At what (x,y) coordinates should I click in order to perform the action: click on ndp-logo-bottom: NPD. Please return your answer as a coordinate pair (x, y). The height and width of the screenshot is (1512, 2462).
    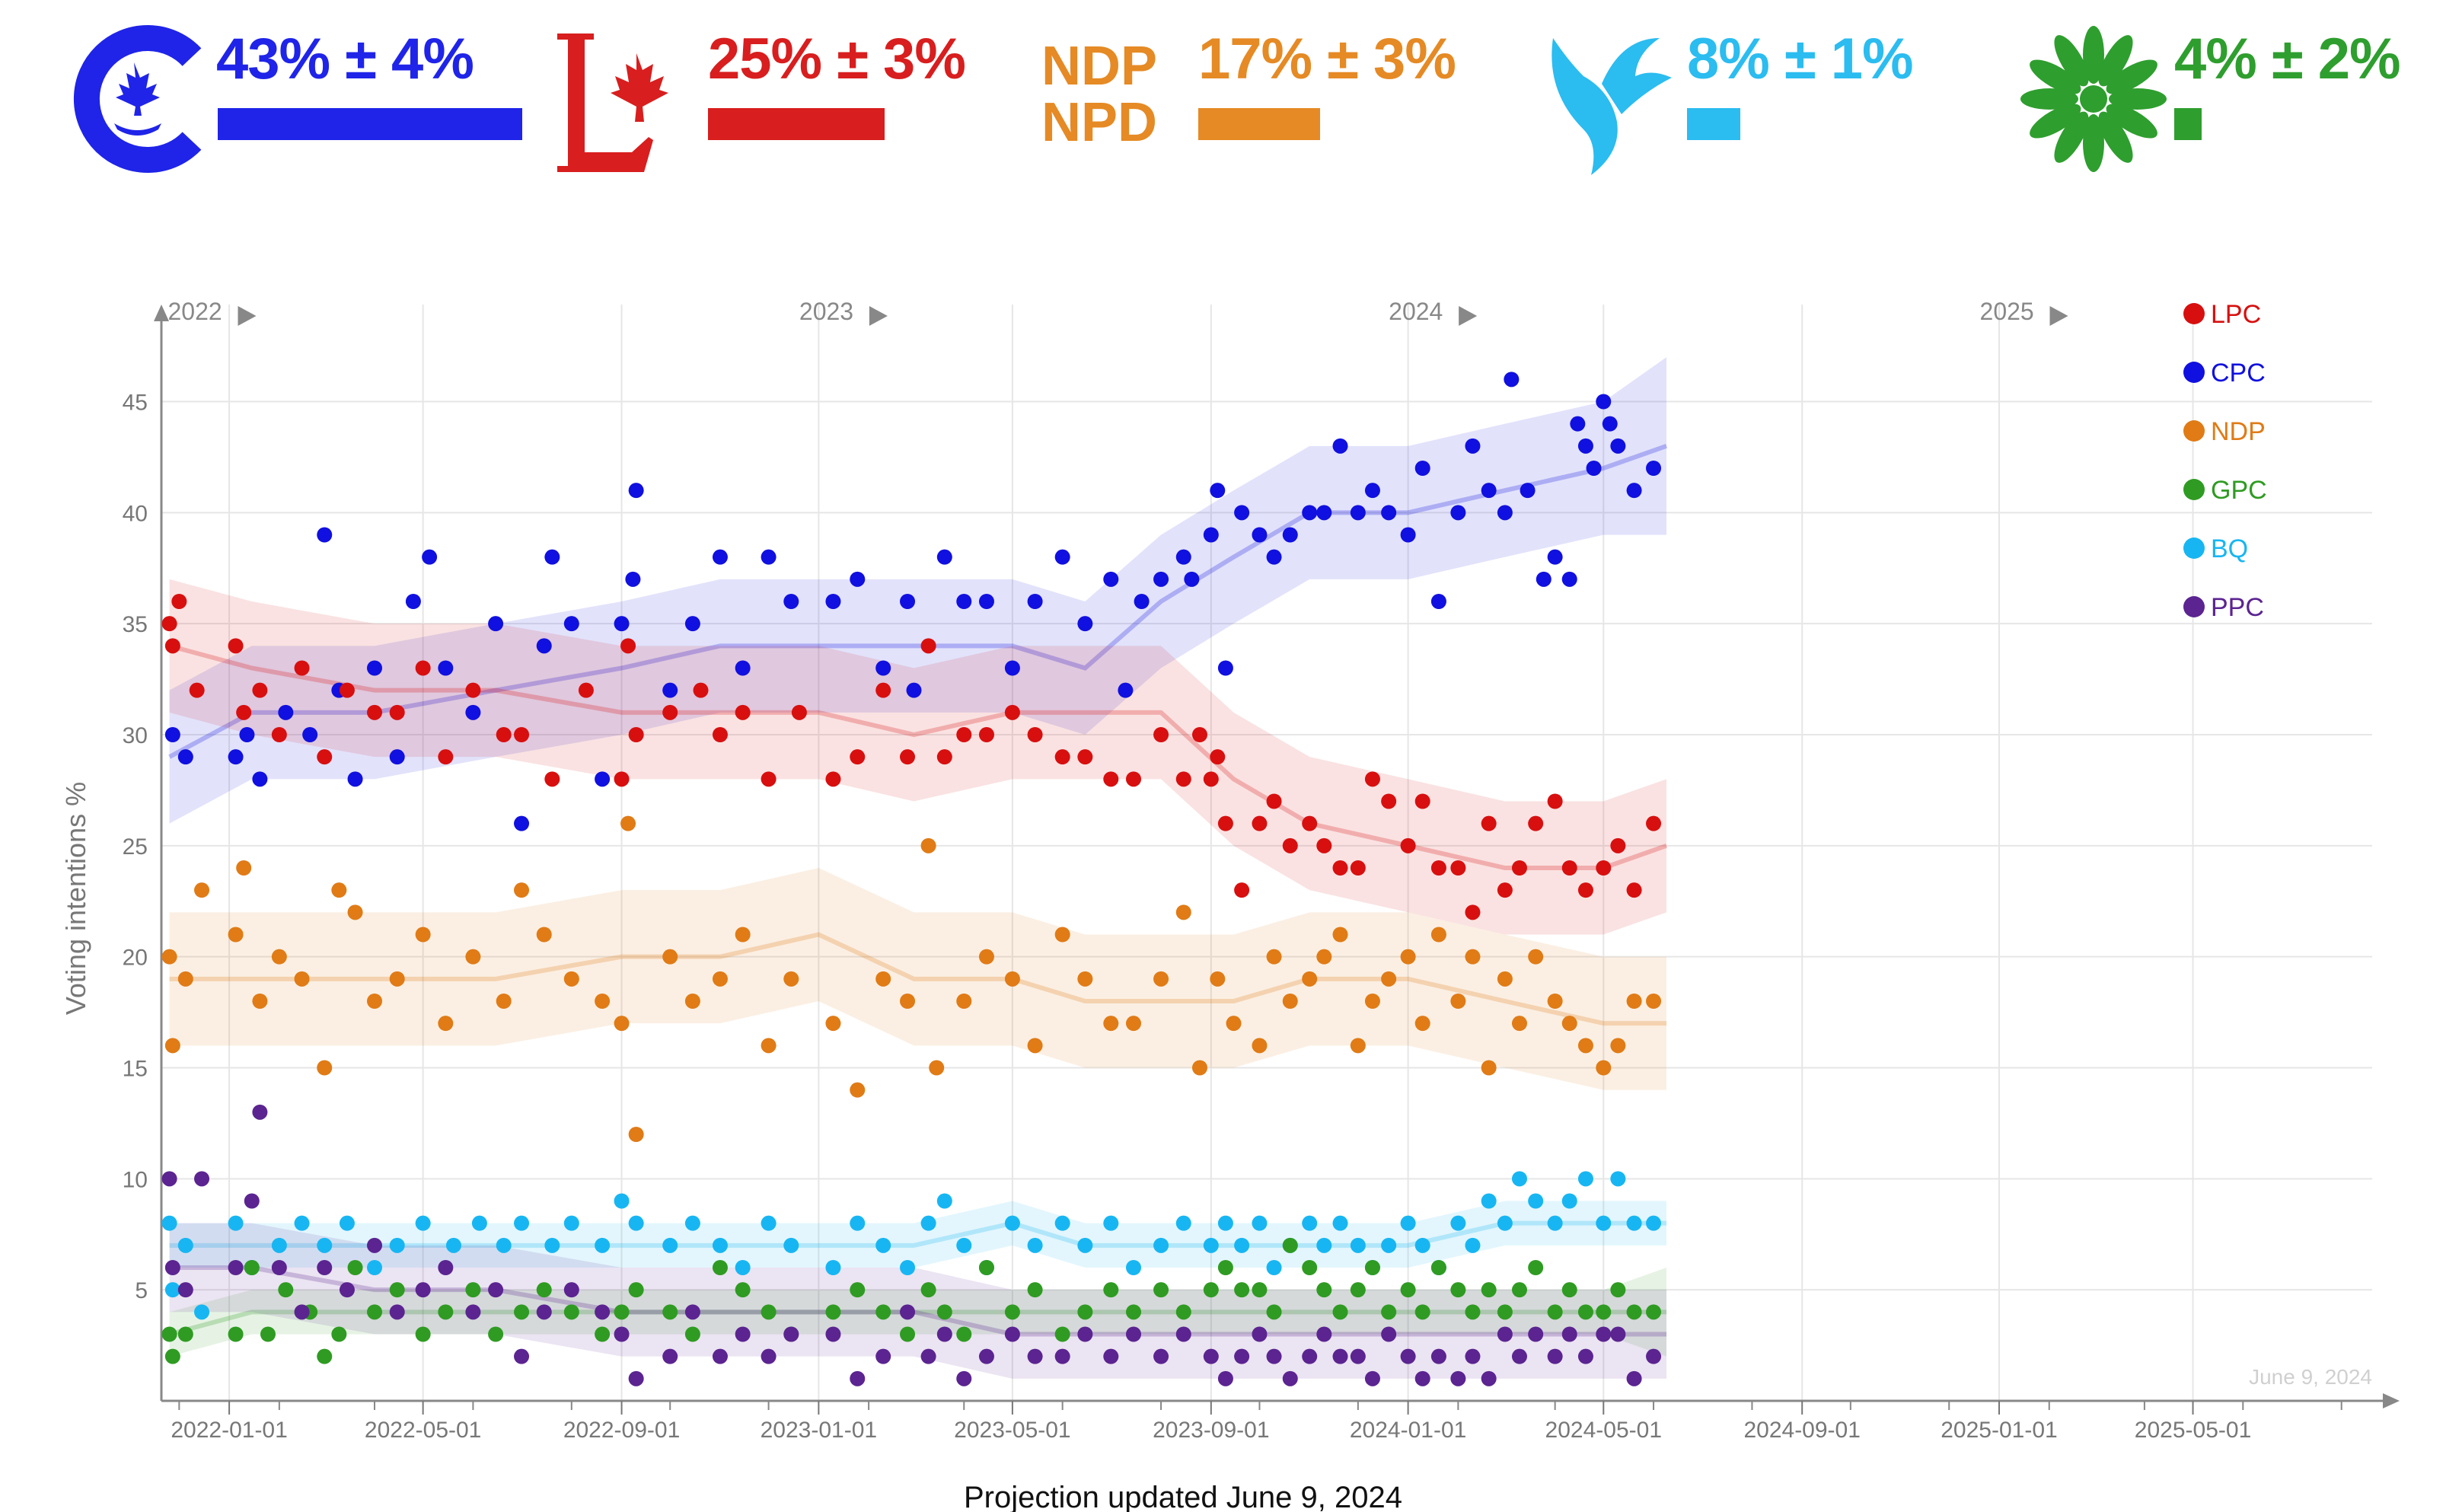
    Looking at the image, I should click on (1099, 122).